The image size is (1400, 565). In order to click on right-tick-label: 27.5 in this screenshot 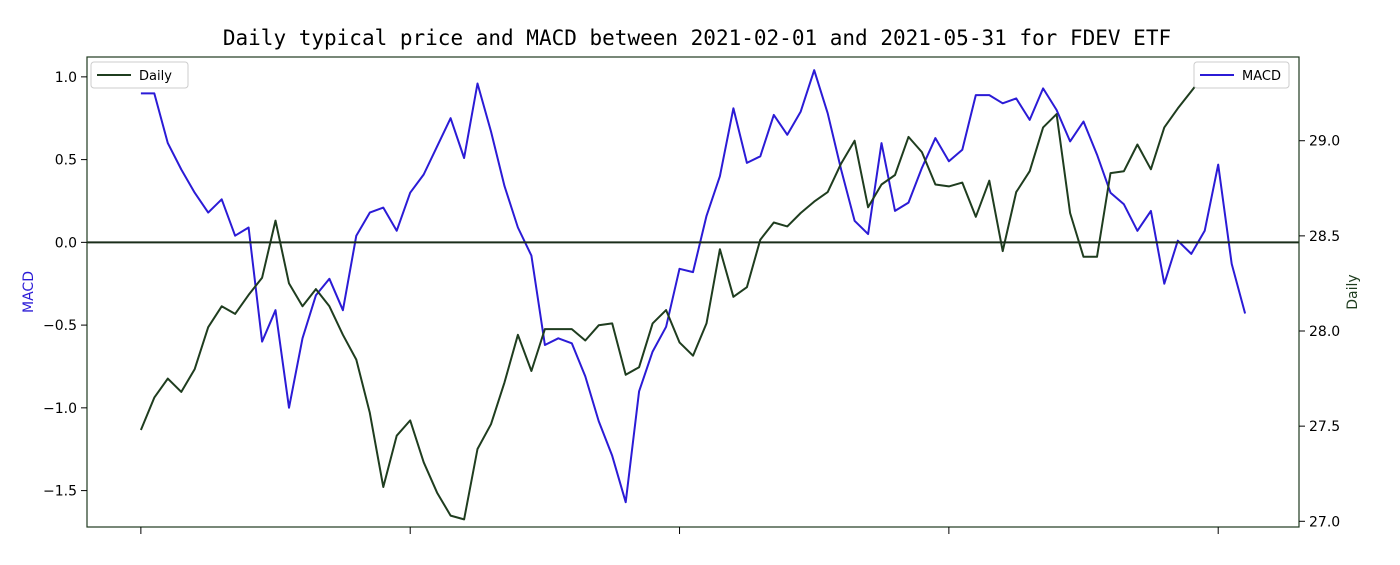, I will do `click(1324, 427)`.